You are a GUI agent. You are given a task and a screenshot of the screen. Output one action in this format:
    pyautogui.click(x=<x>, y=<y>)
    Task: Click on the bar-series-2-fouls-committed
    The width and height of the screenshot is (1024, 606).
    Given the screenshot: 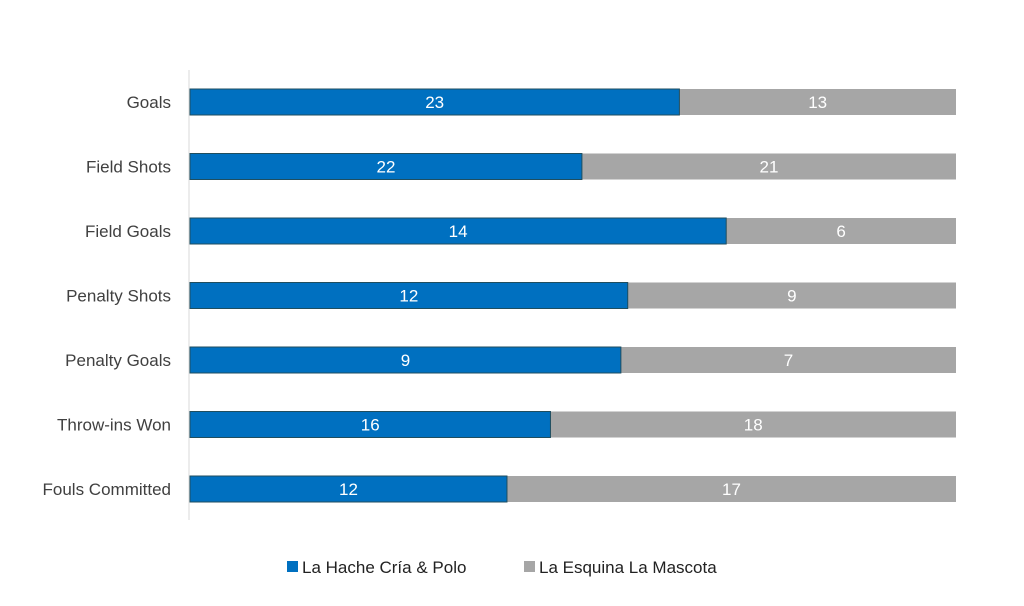 What is the action you would take?
    pyautogui.click(x=731, y=489)
    